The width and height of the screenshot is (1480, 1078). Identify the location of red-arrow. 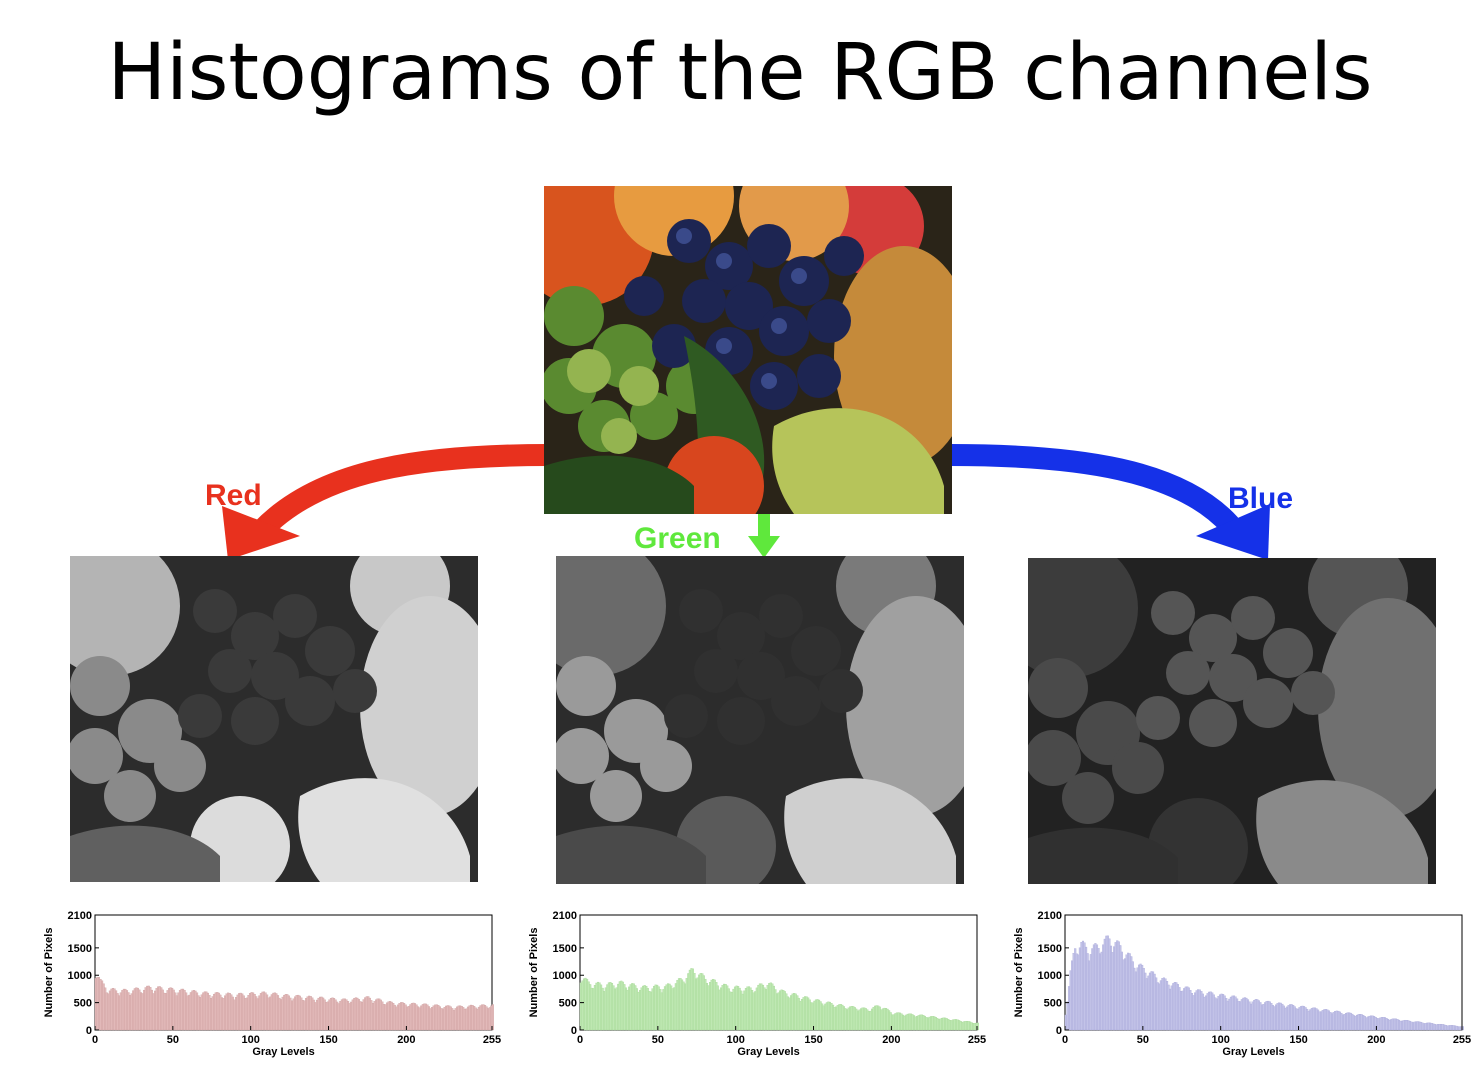
(385, 502).